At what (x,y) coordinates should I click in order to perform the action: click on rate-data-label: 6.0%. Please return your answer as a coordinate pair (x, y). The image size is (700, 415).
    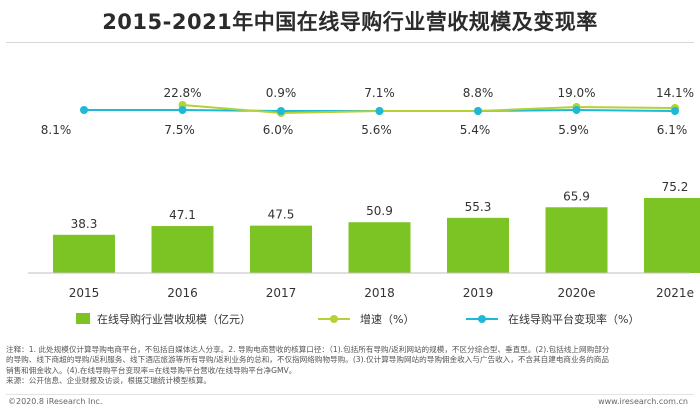
    Looking at the image, I should click on (278, 130).